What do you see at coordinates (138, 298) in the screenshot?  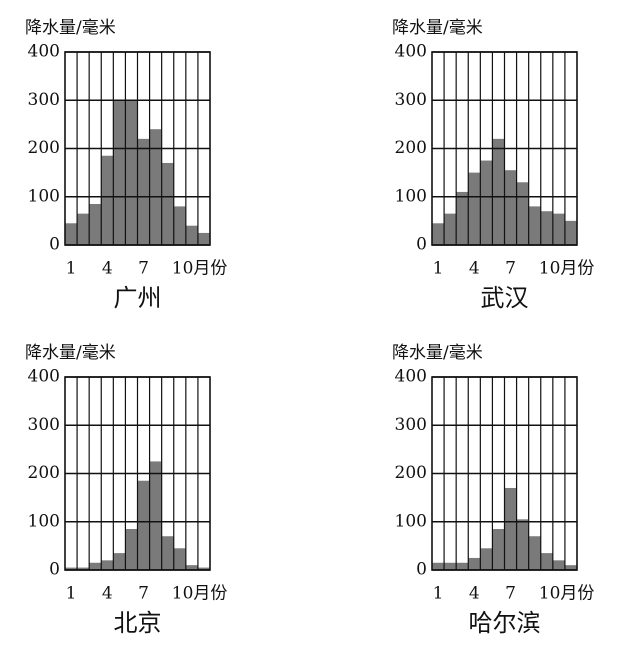 I see `chart-title: 广州` at bounding box center [138, 298].